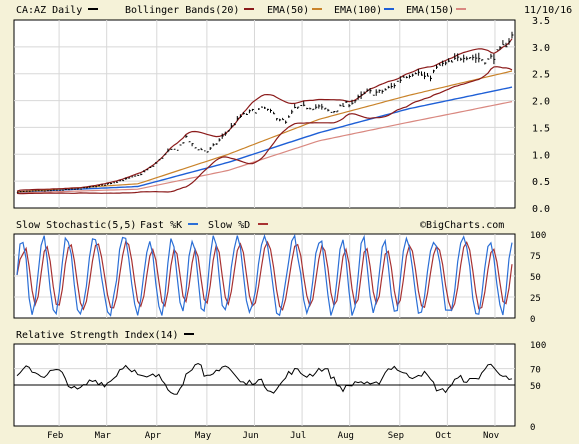 This screenshot has height=444, width=579. I want to click on rsi-y-tick: 50, so click(535, 387).